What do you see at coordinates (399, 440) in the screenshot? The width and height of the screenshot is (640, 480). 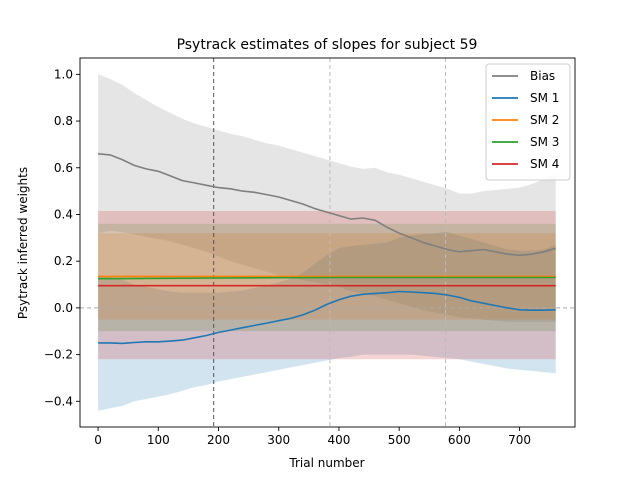 I see `x-tick-label: 500` at bounding box center [399, 440].